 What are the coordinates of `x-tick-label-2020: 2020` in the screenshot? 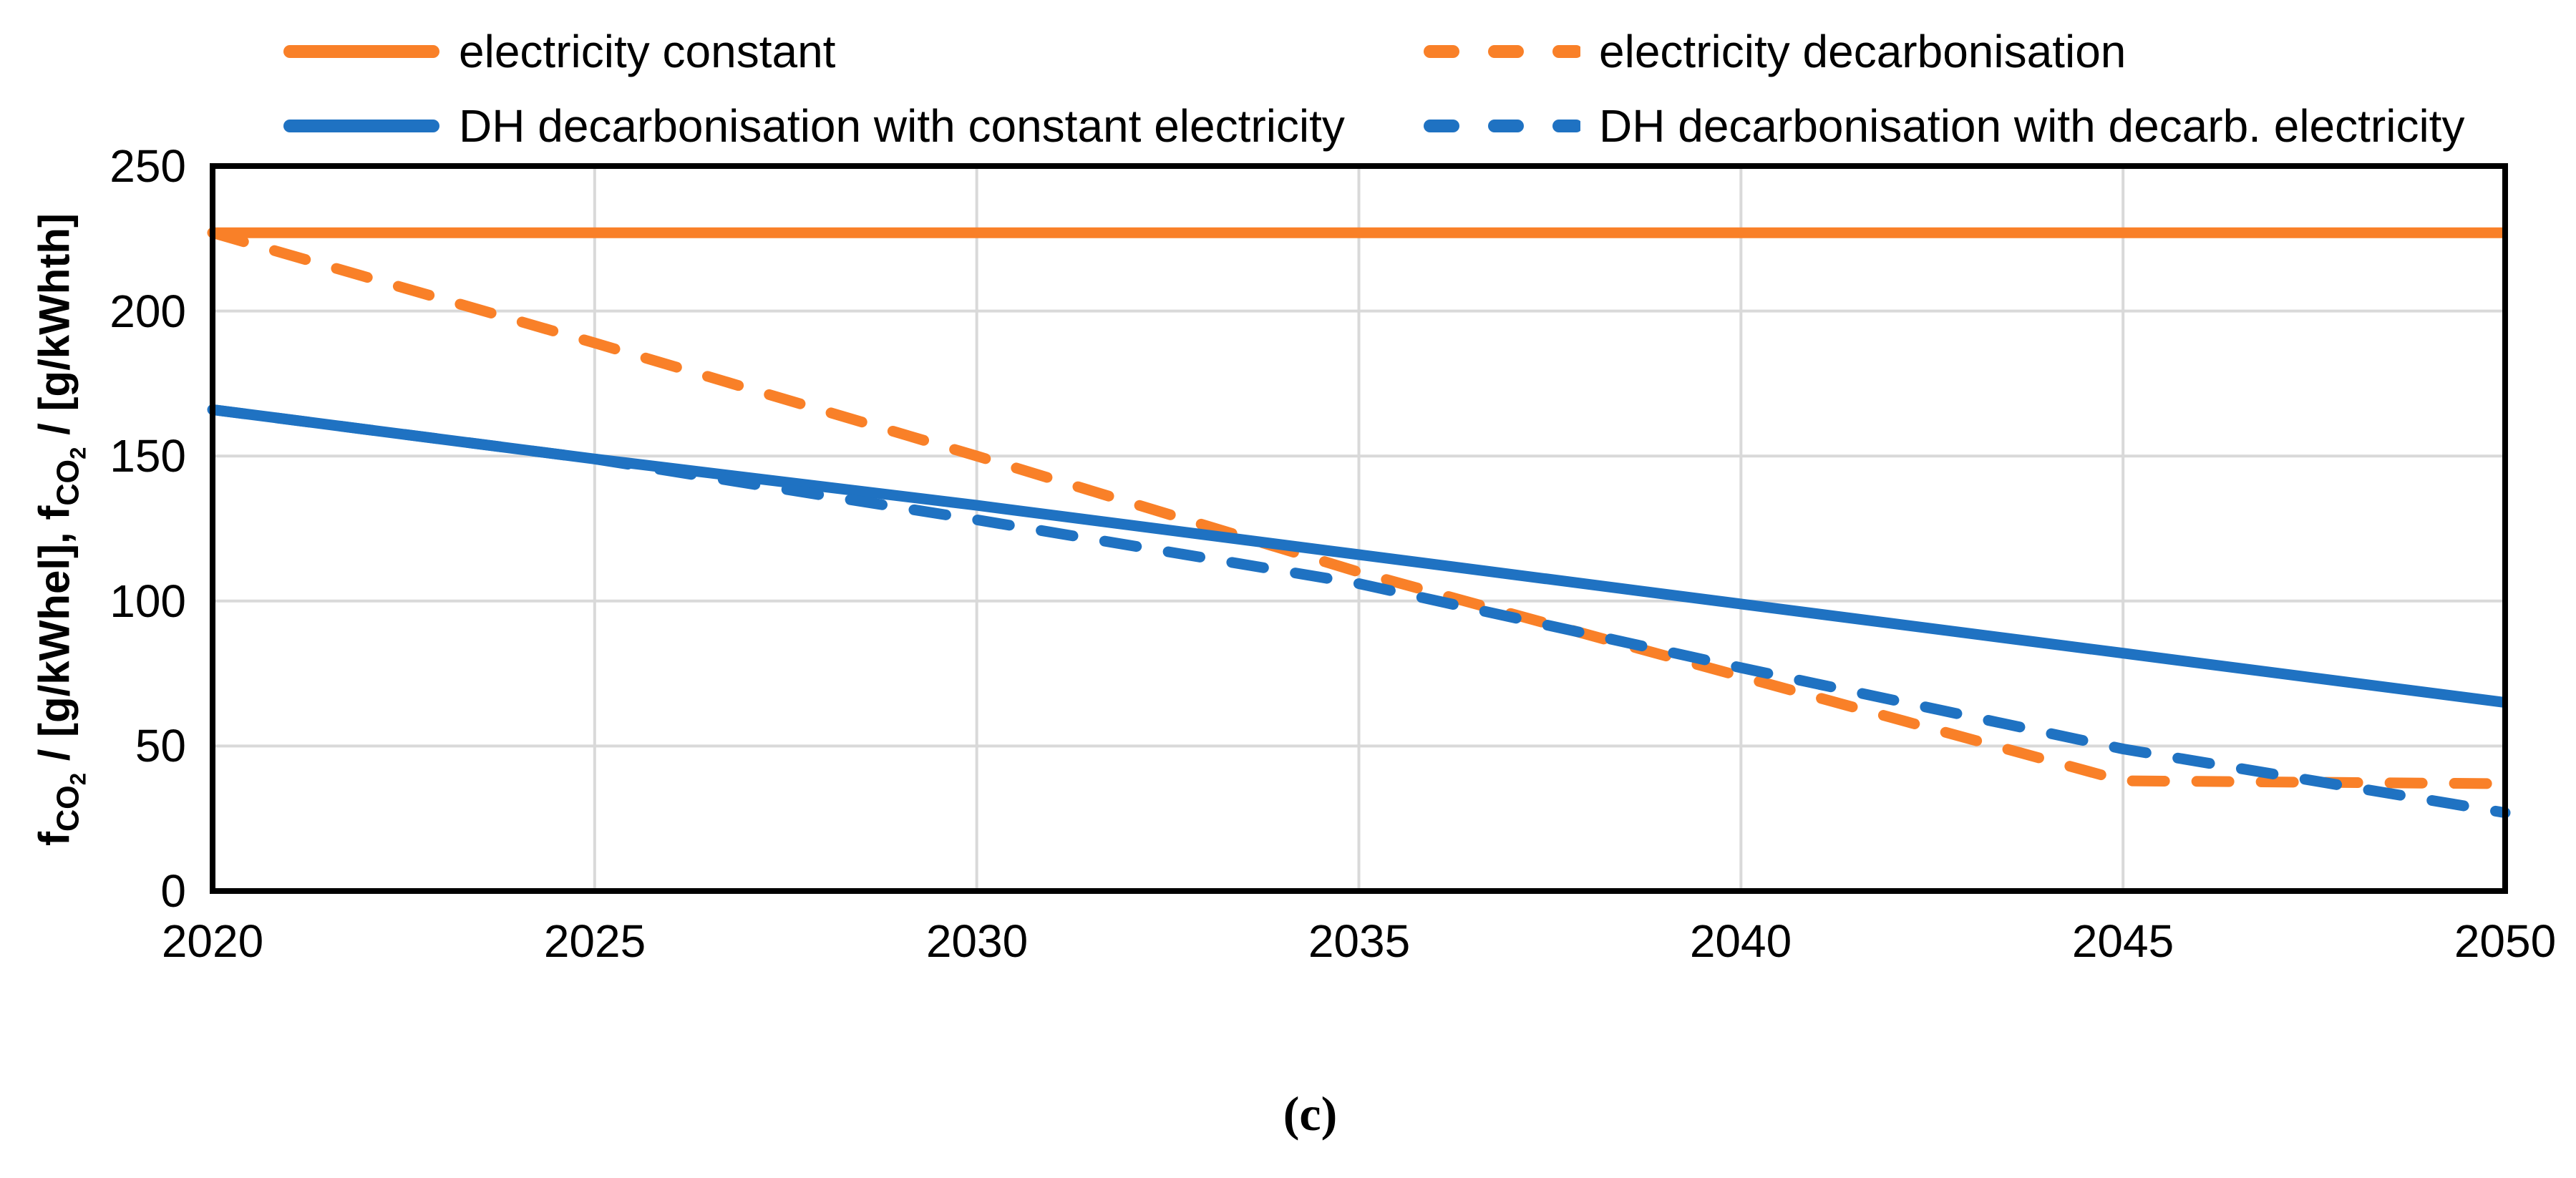 It's located at (212, 941).